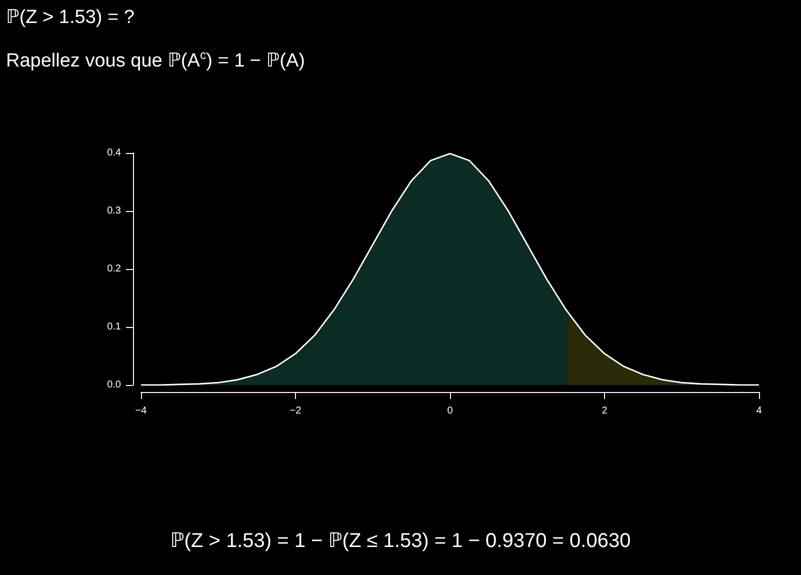 Image resolution: width=801 pixels, height=575 pixels. Describe the element at coordinates (605, 411) in the screenshot. I see `x-tick-label: 2` at that location.